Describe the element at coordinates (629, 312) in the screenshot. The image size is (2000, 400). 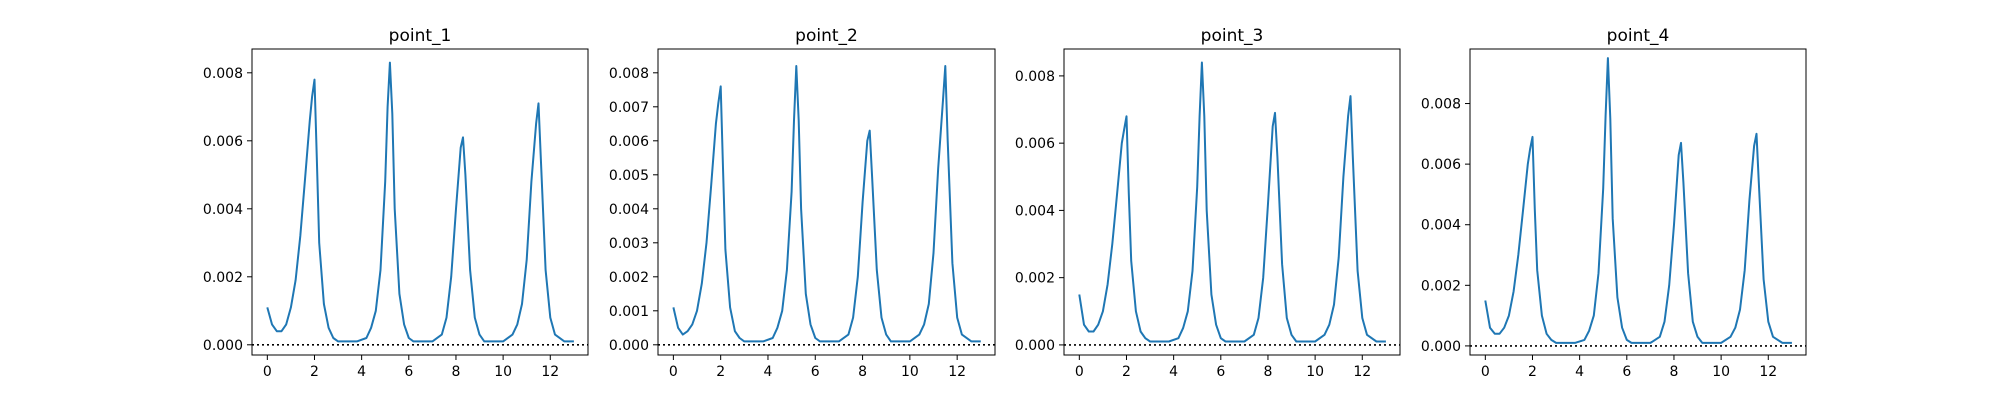
I see `y-tick-label: 0.001` at that location.